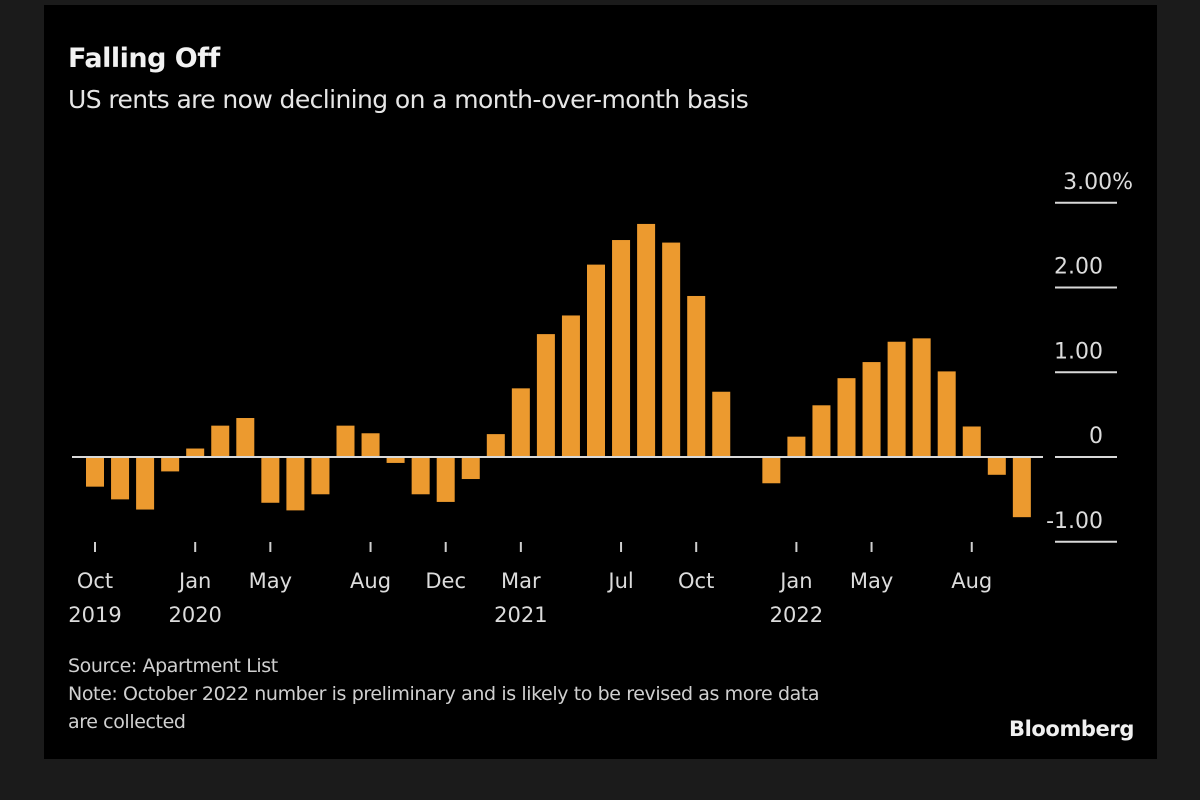 This screenshot has width=1200, height=800. I want to click on bar-apr-2021, so click(570, 386).